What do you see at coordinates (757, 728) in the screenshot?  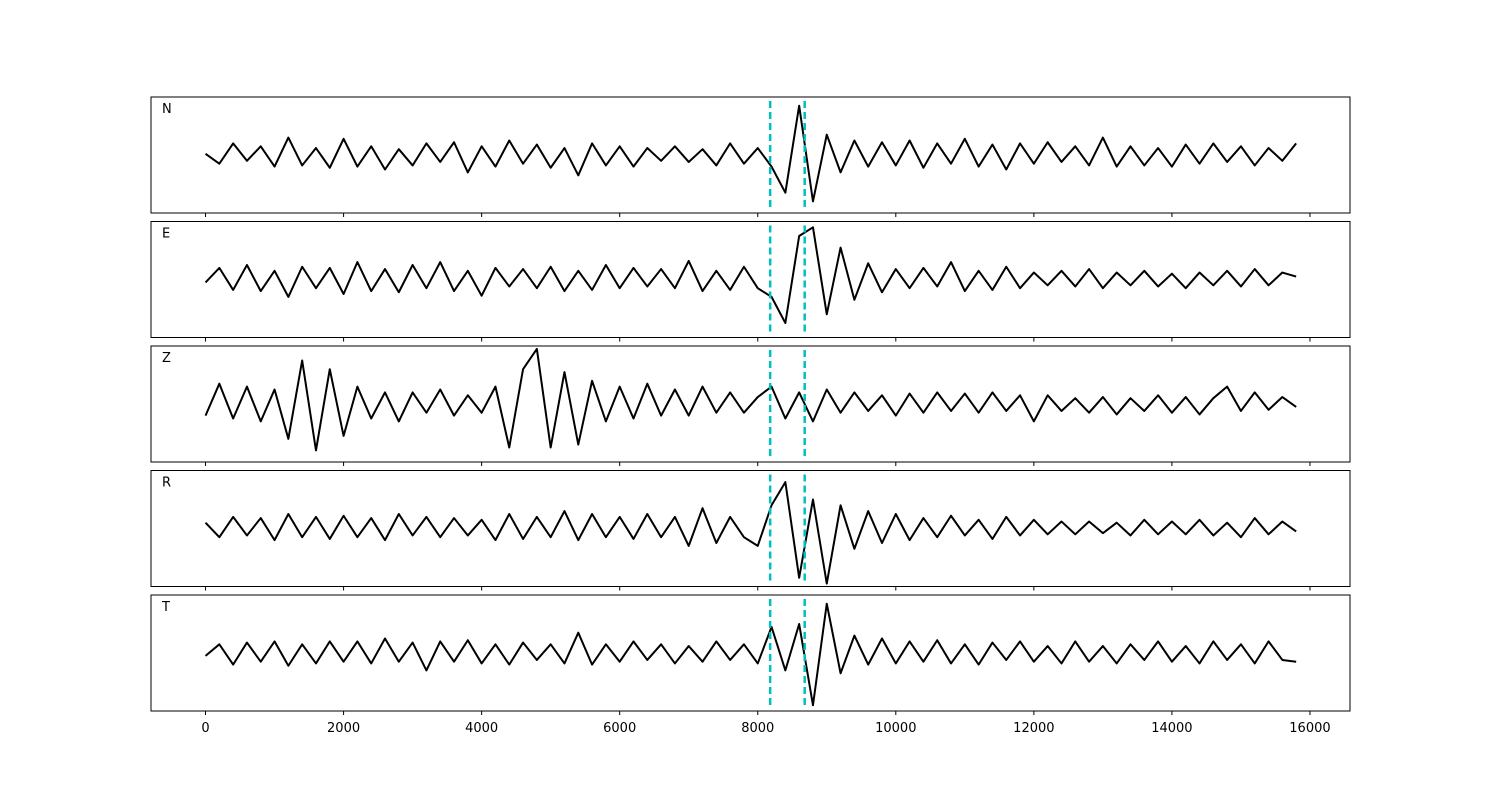 I see `x-tick-label: 8000` at bounding box center [757, 728].